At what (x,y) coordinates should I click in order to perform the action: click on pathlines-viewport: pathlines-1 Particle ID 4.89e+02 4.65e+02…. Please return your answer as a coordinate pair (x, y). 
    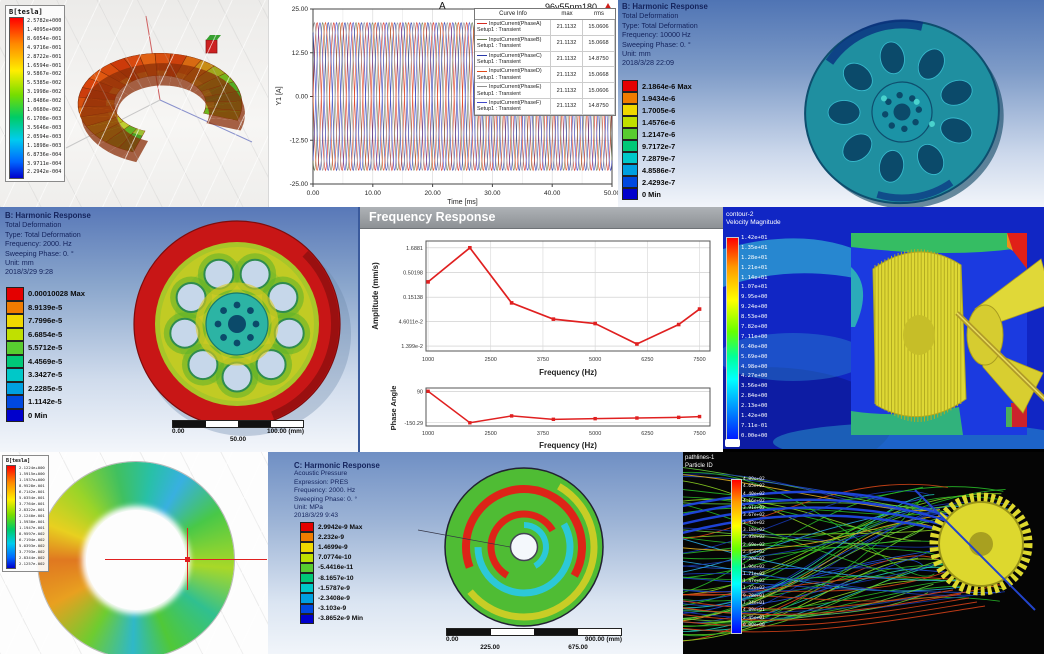
    Looking at the image, I should click on (863, 553).